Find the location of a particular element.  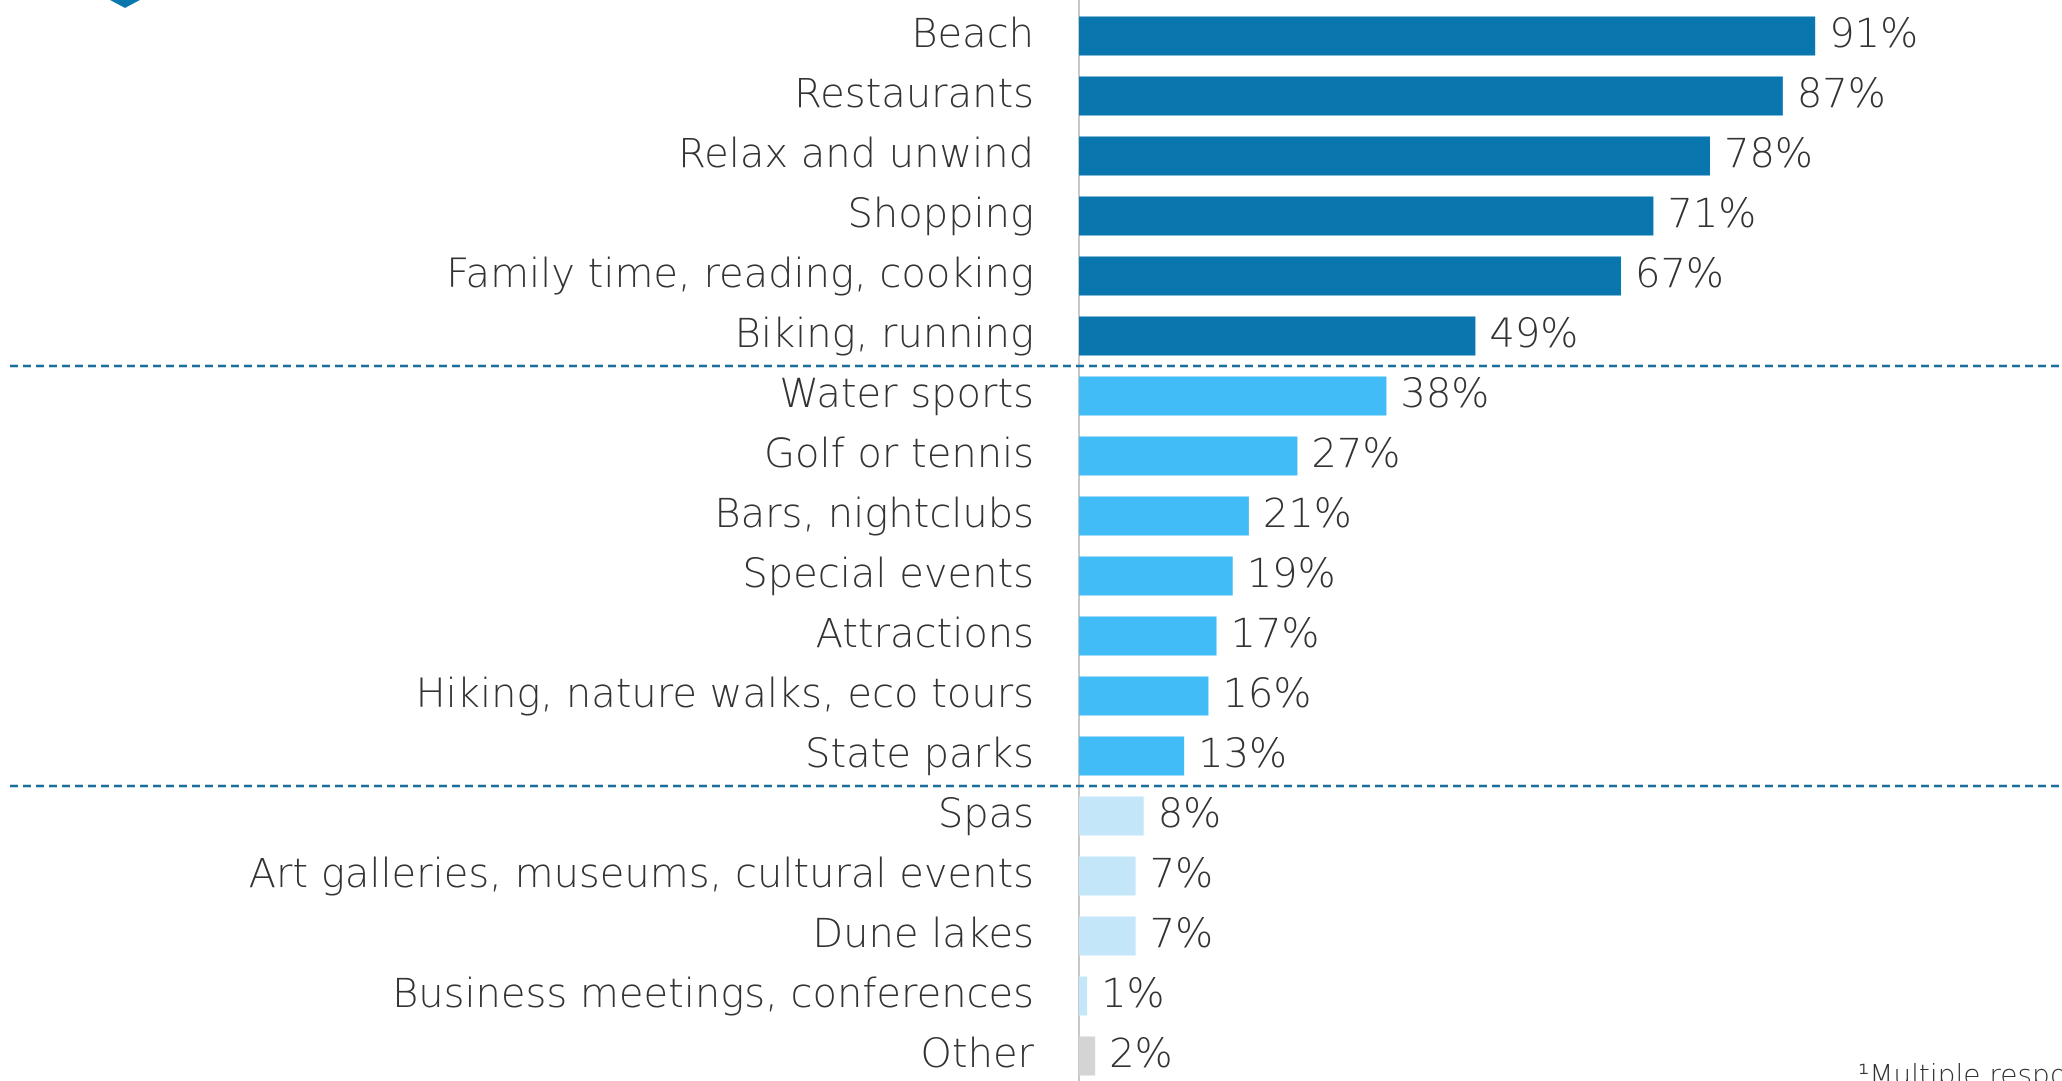

category-label: Water sports is located at coordinates (906, 394).